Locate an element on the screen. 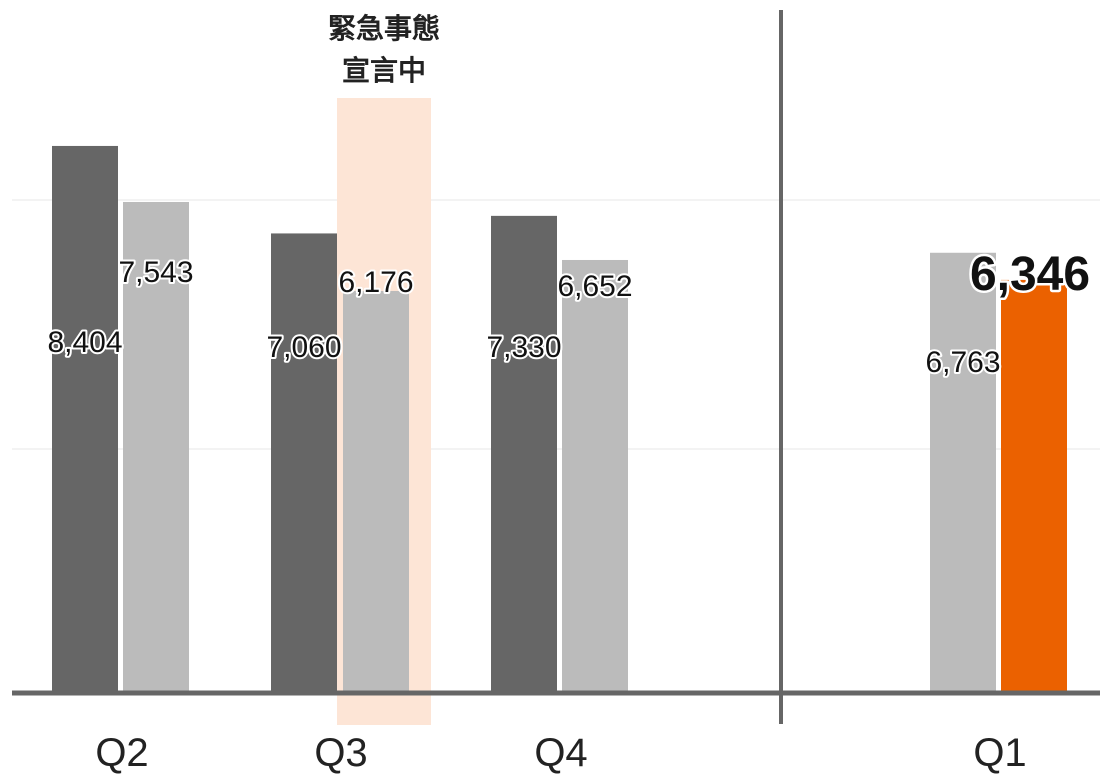 The height and width of the screenshot is (774, 1100). value-label-q1-series-3: 6,346 is located at coordinates (1030, 274).